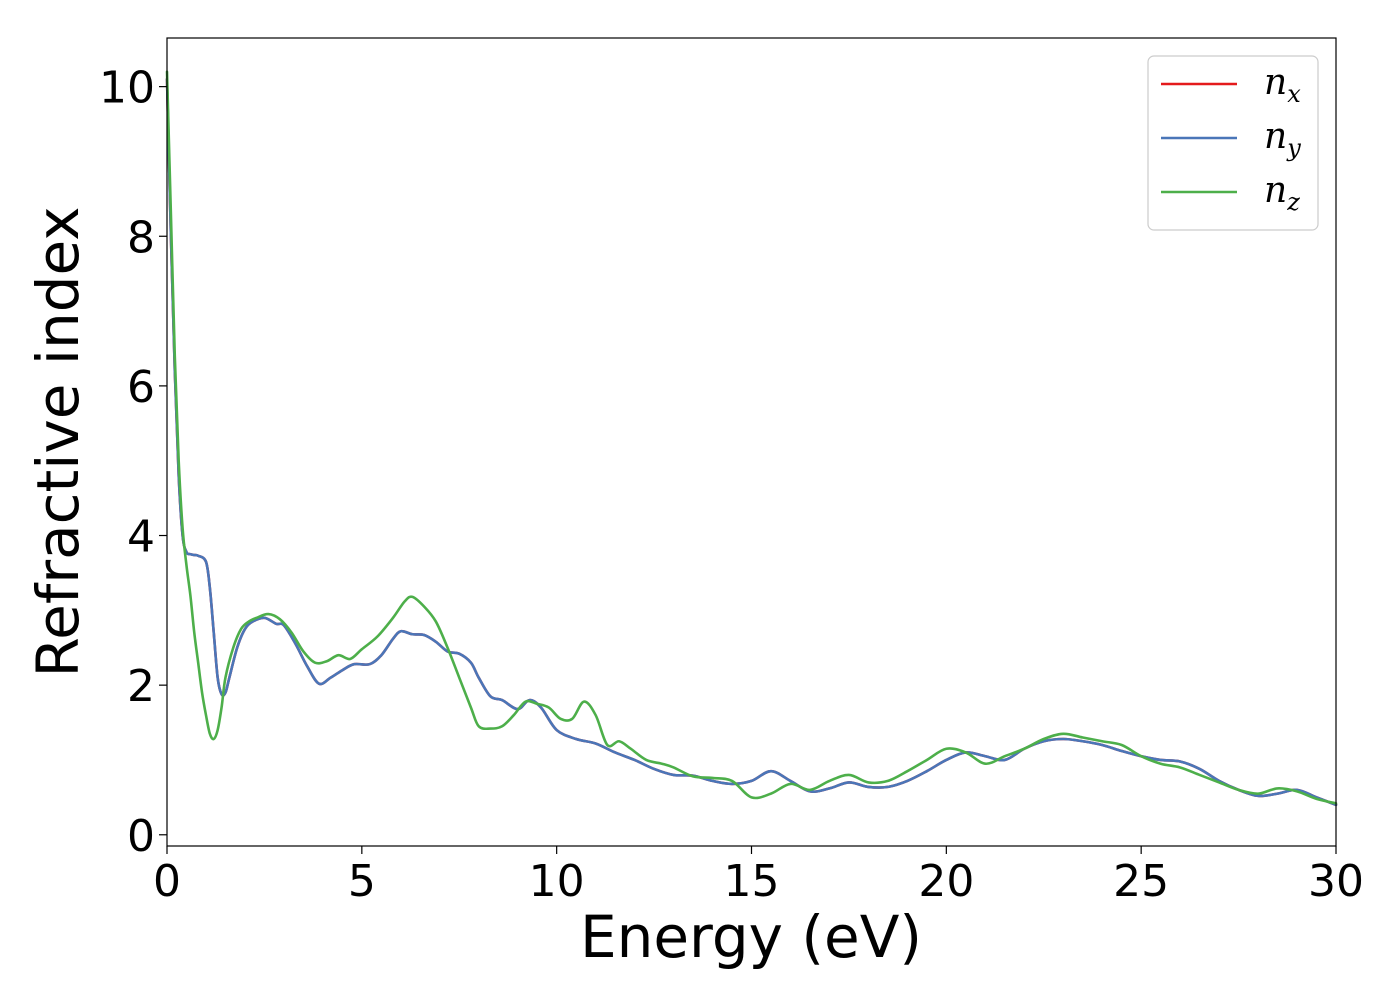 The width and height of the screenshot is (1400, 1000). What do you see at coordinates (1282, 139) in the screenshot?
I see `legend-label-y: ny` at bounding box center [1282, 139].